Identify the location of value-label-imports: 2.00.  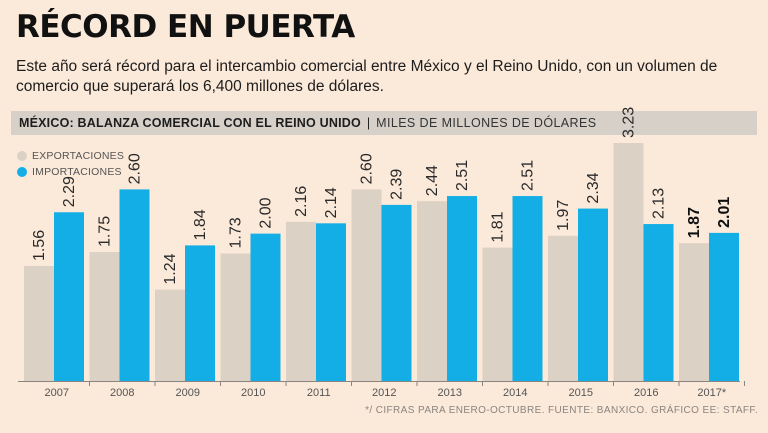
(266, 212).